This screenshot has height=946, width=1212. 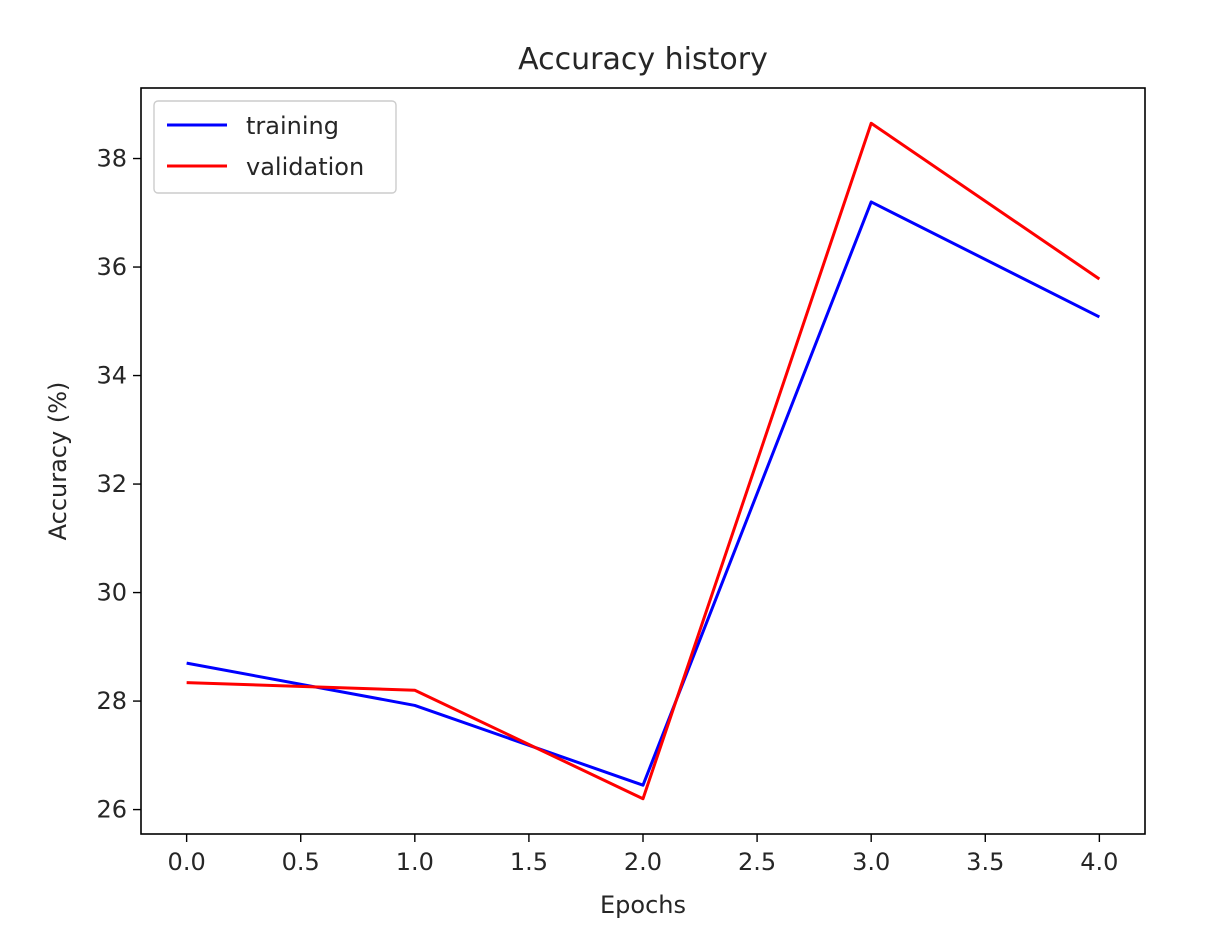 What do you see at coordinates (111, 593) in the screenshot?
I see `y-tick-label: 30` at bounding box center [111, 593].